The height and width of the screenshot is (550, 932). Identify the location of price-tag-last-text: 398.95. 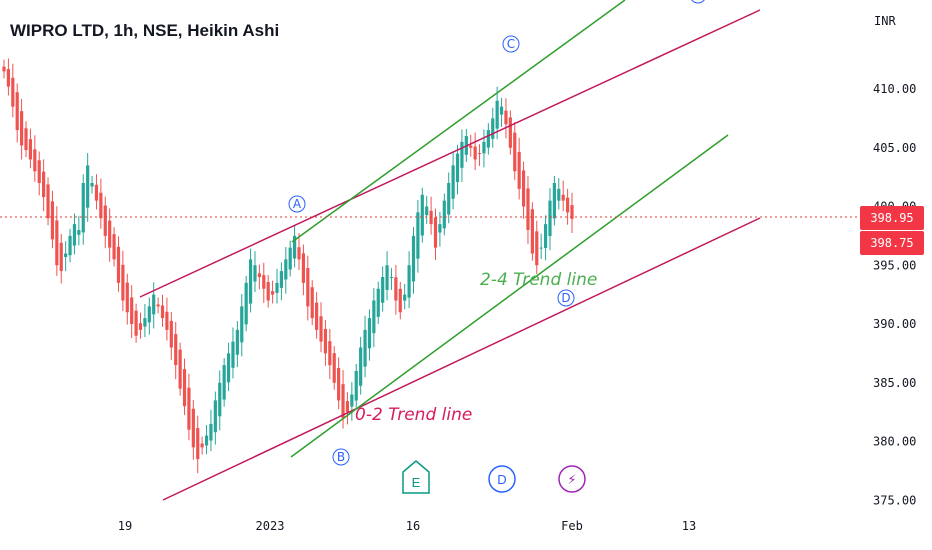
(891, 218).